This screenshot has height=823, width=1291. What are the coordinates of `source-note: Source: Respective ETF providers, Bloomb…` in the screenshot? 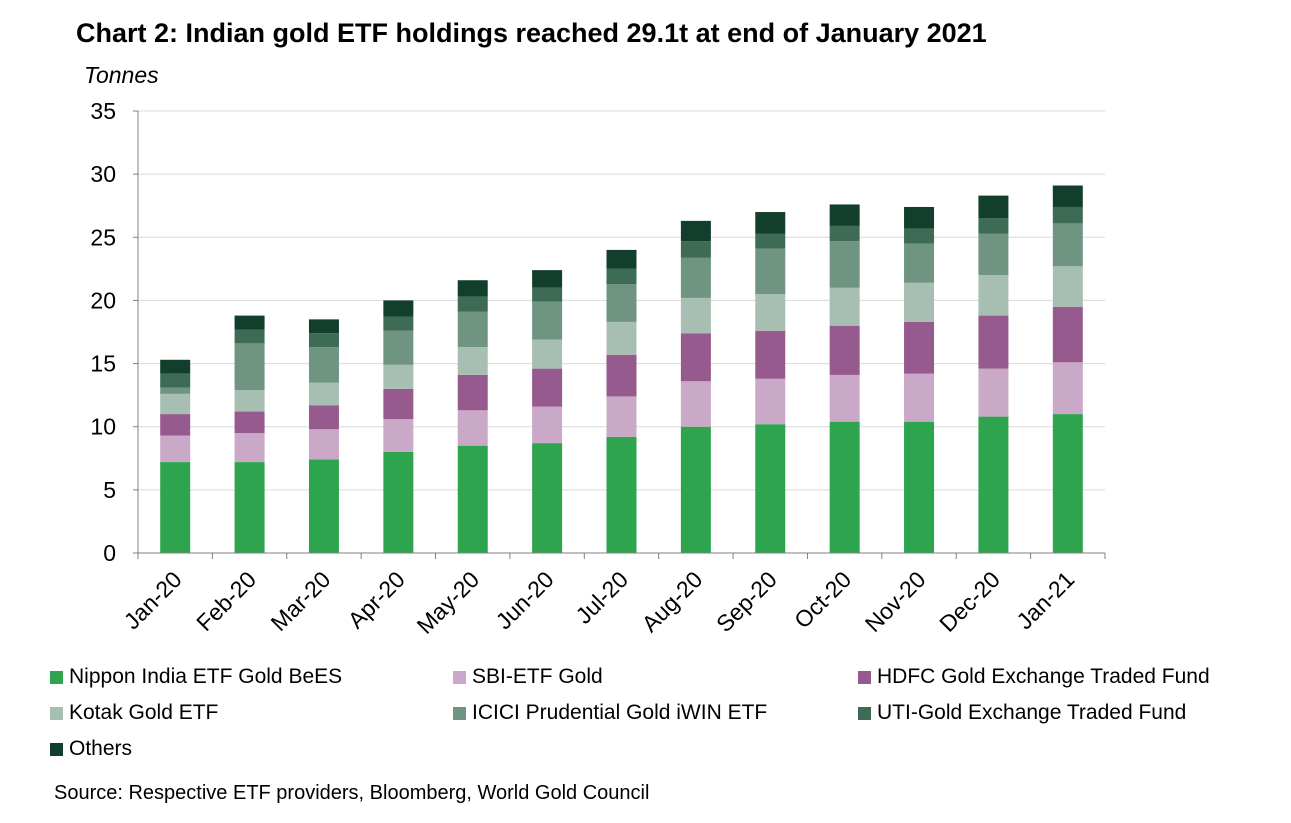 It's located at (352, 793).